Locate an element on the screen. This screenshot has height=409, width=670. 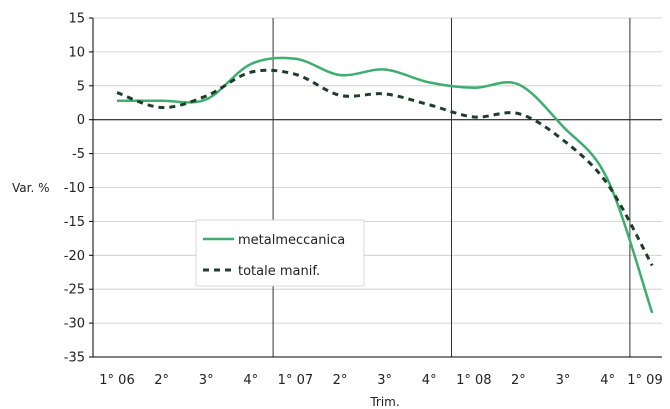
legend: metalmeccanica totale manif. is located at coordinates (280, 253).